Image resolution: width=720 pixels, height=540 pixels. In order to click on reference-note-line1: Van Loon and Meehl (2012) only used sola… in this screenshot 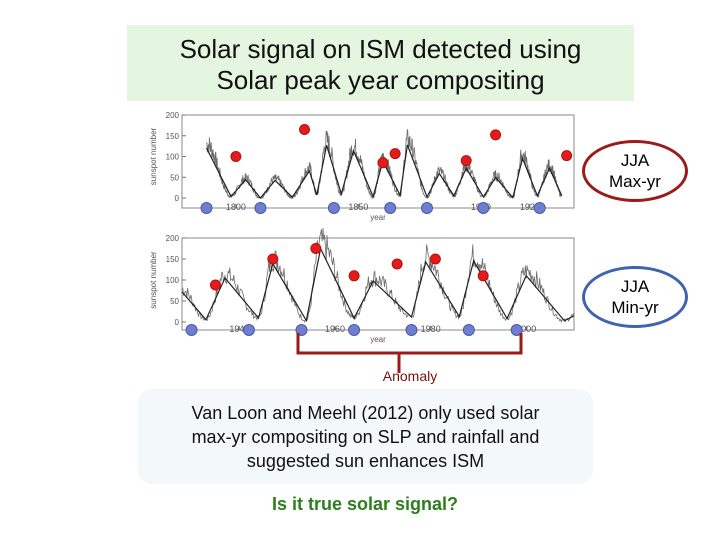, I will do `click(365, 413)`.